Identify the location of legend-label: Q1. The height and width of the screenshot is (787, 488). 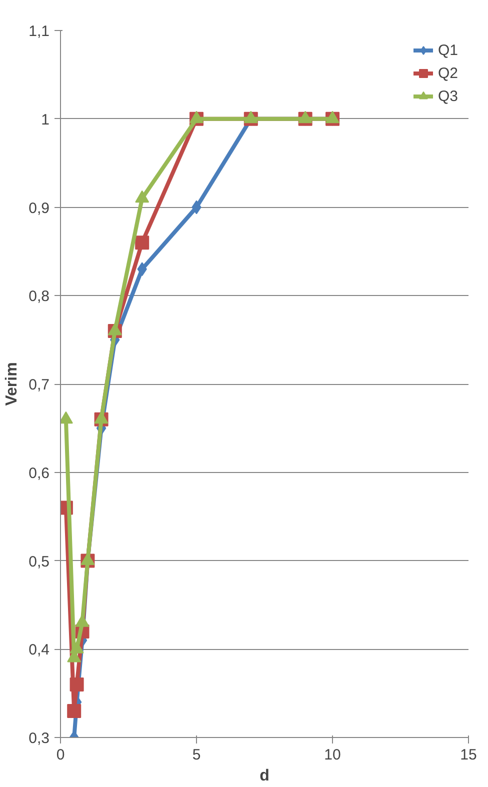
(448, 50).